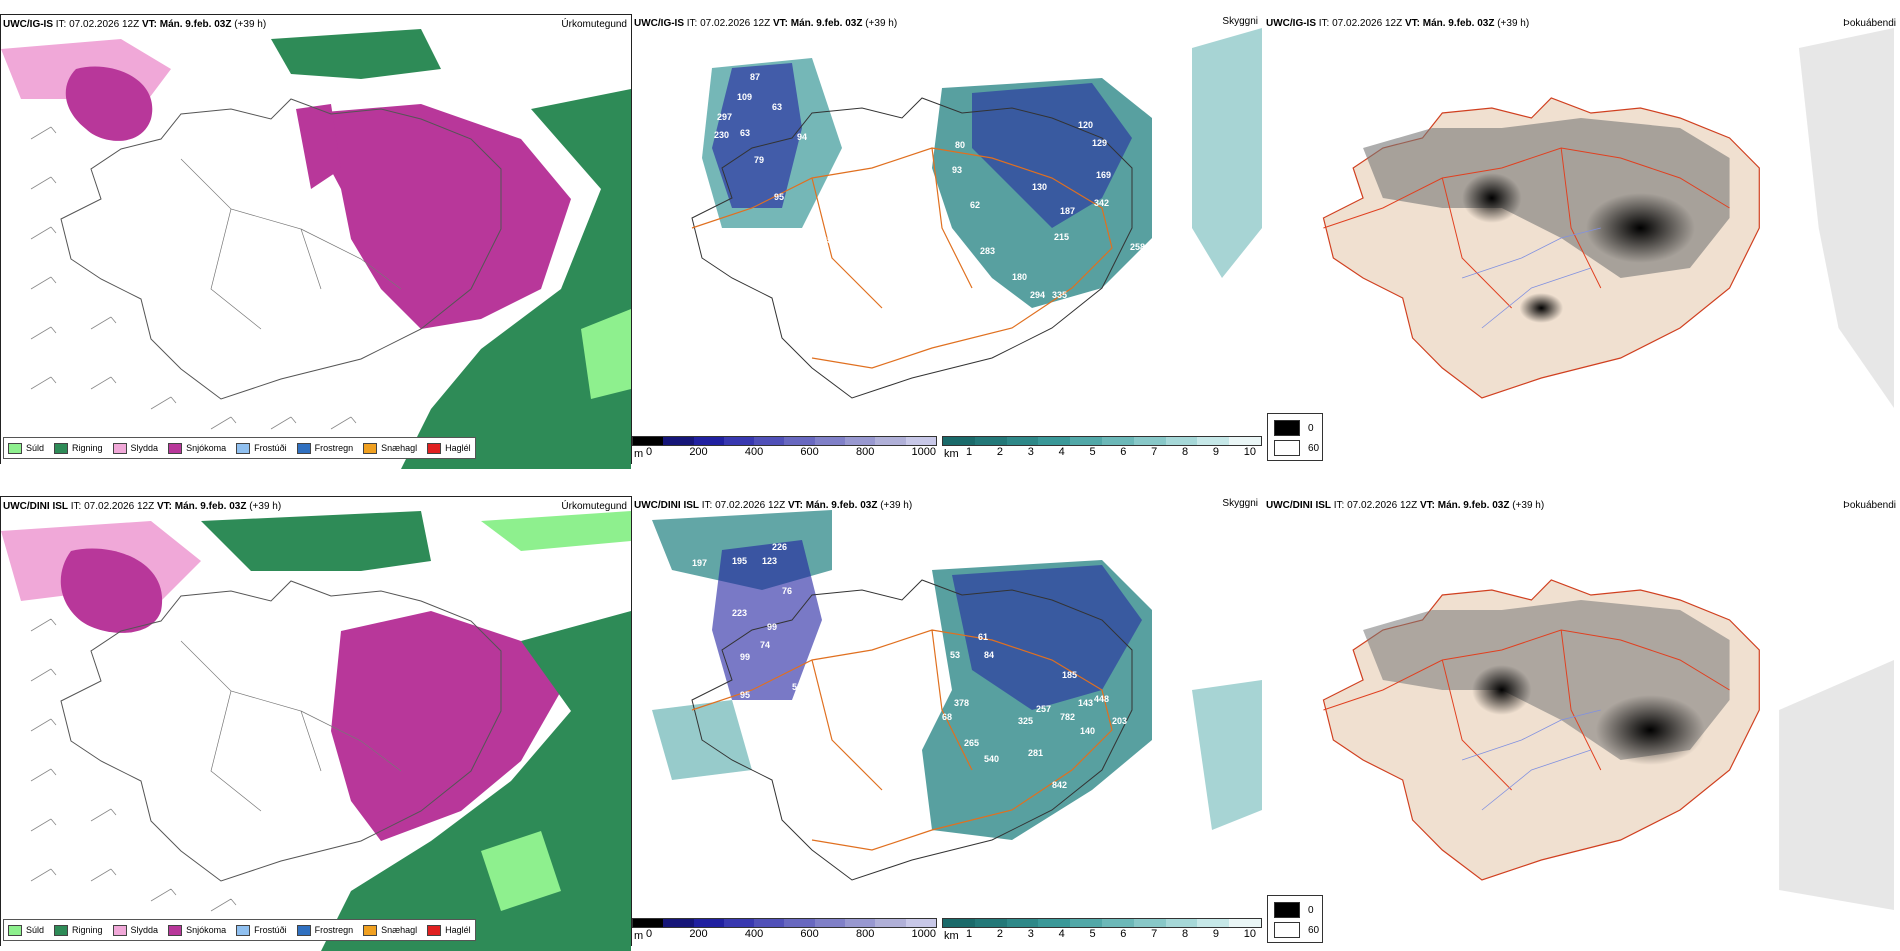 Image resolution: width=1900 pixels, height=951 pixels. What do you see at coordinates (334, 448) in the screenshot?
I see `legend-label: Frostregn` at bounding box center [334, 448].